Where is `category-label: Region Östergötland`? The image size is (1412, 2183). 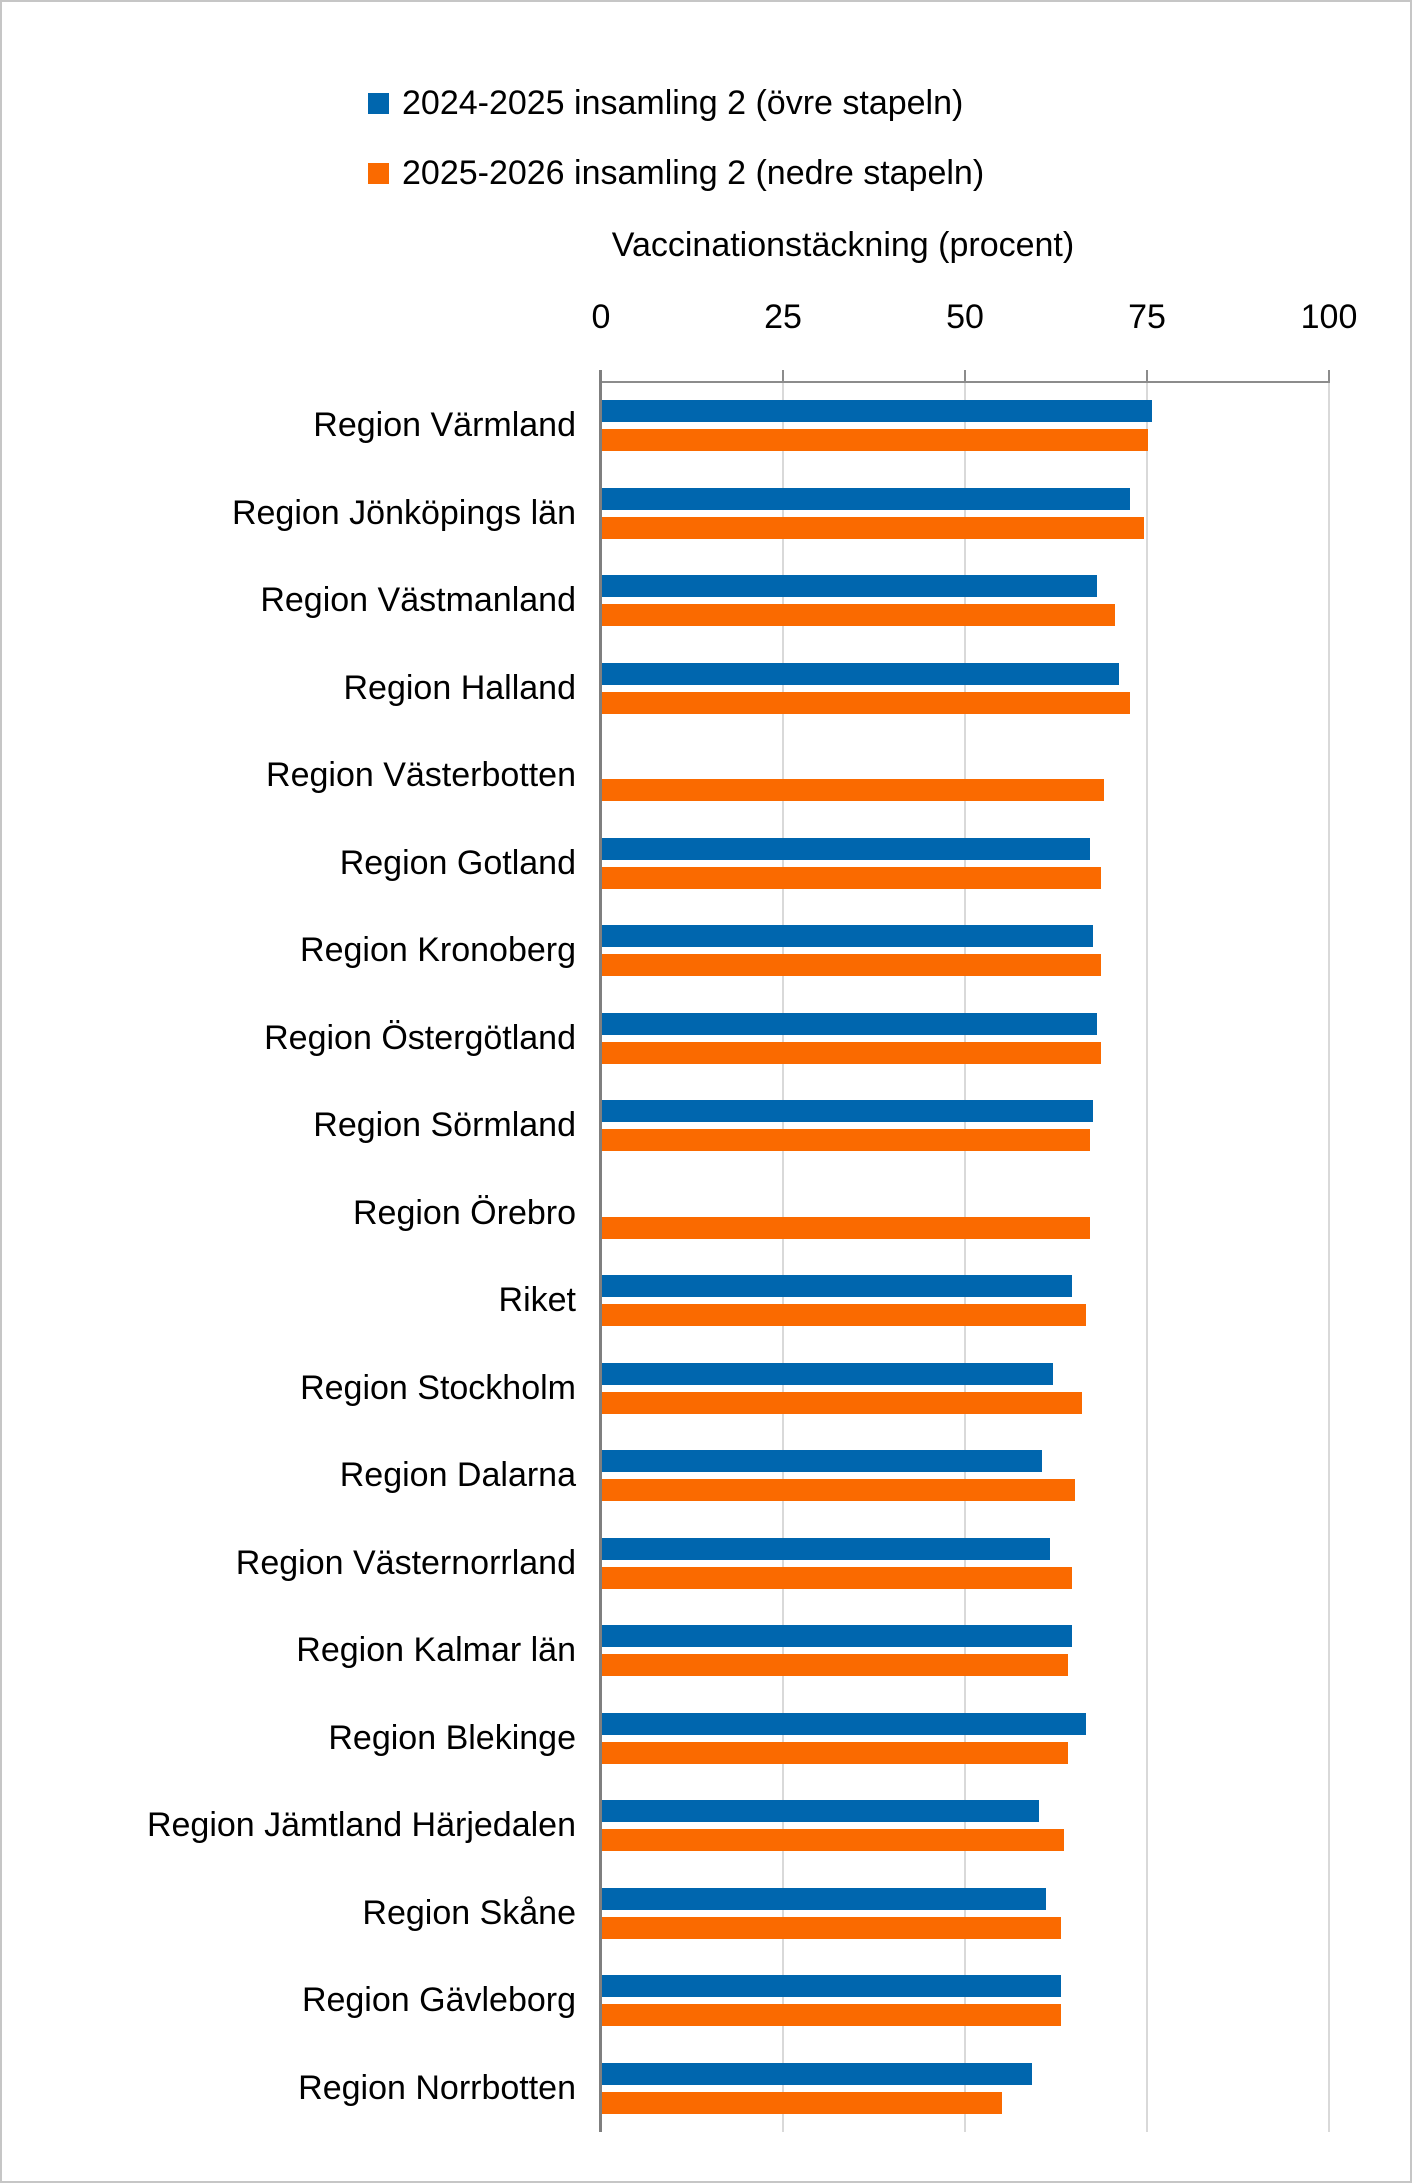 category-label: Region Östergötland is located at coordinates (420, 1037).